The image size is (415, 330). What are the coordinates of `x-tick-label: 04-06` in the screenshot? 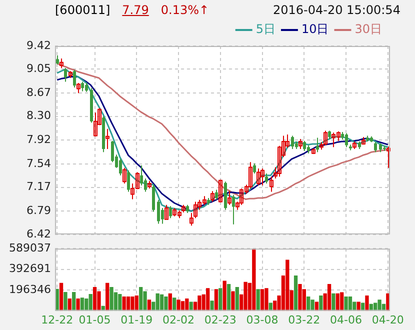 It's located at (346, 319).